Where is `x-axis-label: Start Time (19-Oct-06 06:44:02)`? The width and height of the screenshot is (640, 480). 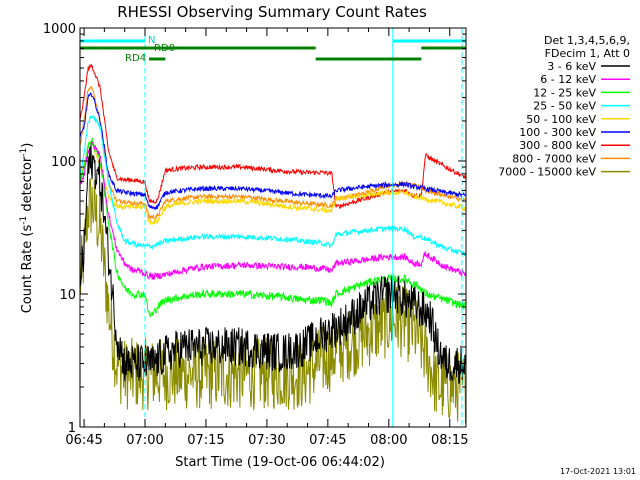 x-axis-label: Start Time (19-Oct-06 06:44:02) is located at coordinates (280, 462).